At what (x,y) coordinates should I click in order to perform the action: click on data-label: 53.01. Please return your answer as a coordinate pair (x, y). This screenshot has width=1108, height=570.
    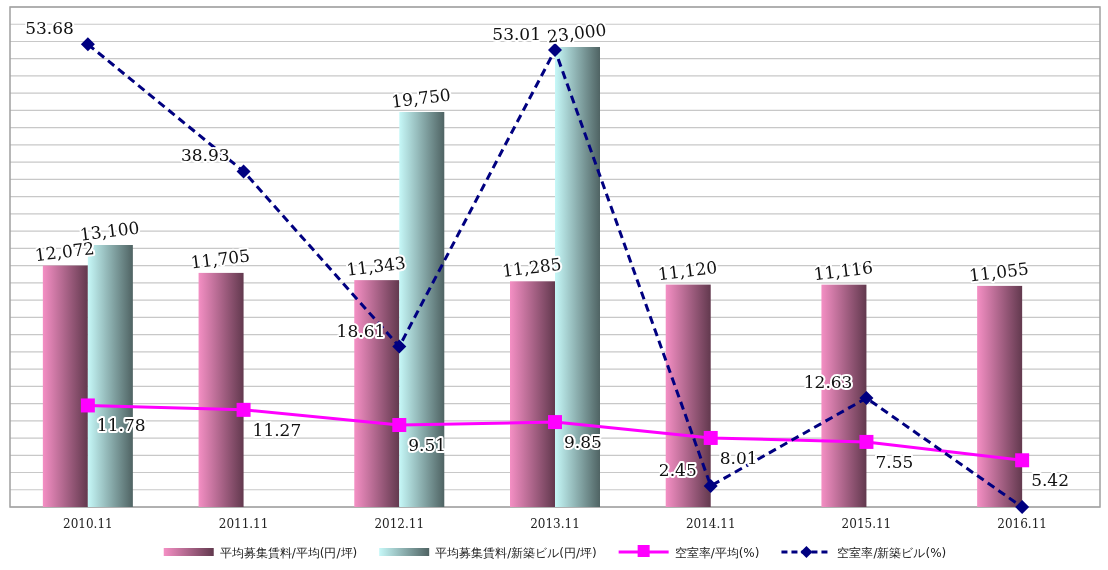
    Looking at the image, I should click on (516, 34).